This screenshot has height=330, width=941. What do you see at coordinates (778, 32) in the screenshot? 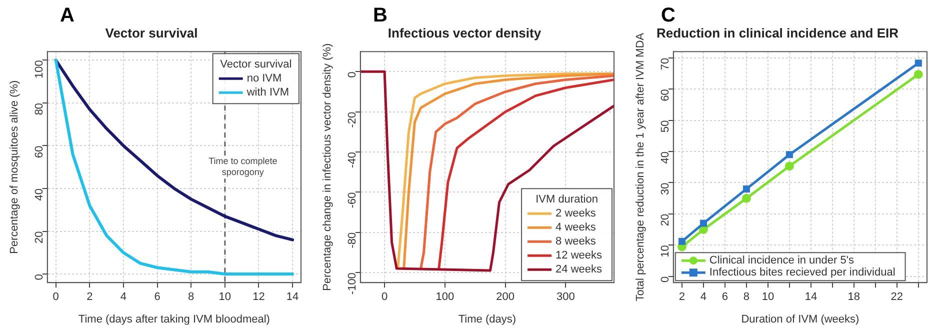
I see `chart-title: Reduction in clinical incidence and EIR` at bounding box center [778, 32].